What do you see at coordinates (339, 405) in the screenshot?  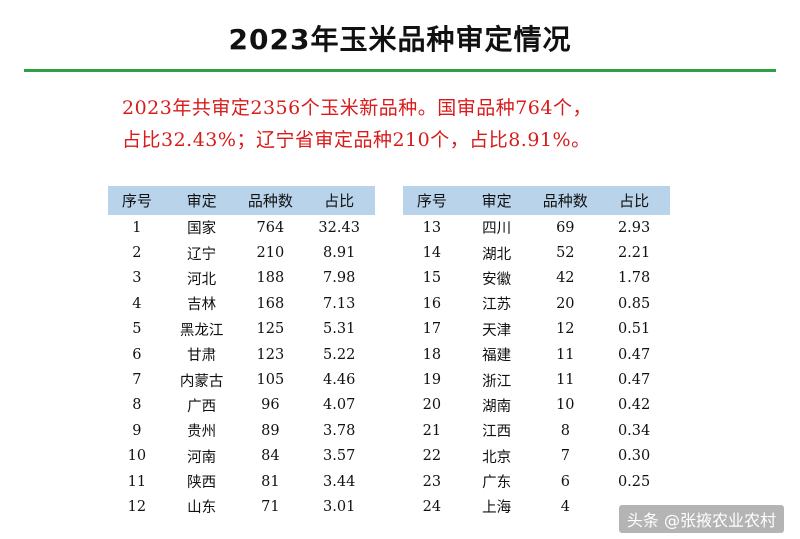 I see `cell-share-left: 4.07` at bounding box center [339, 405].